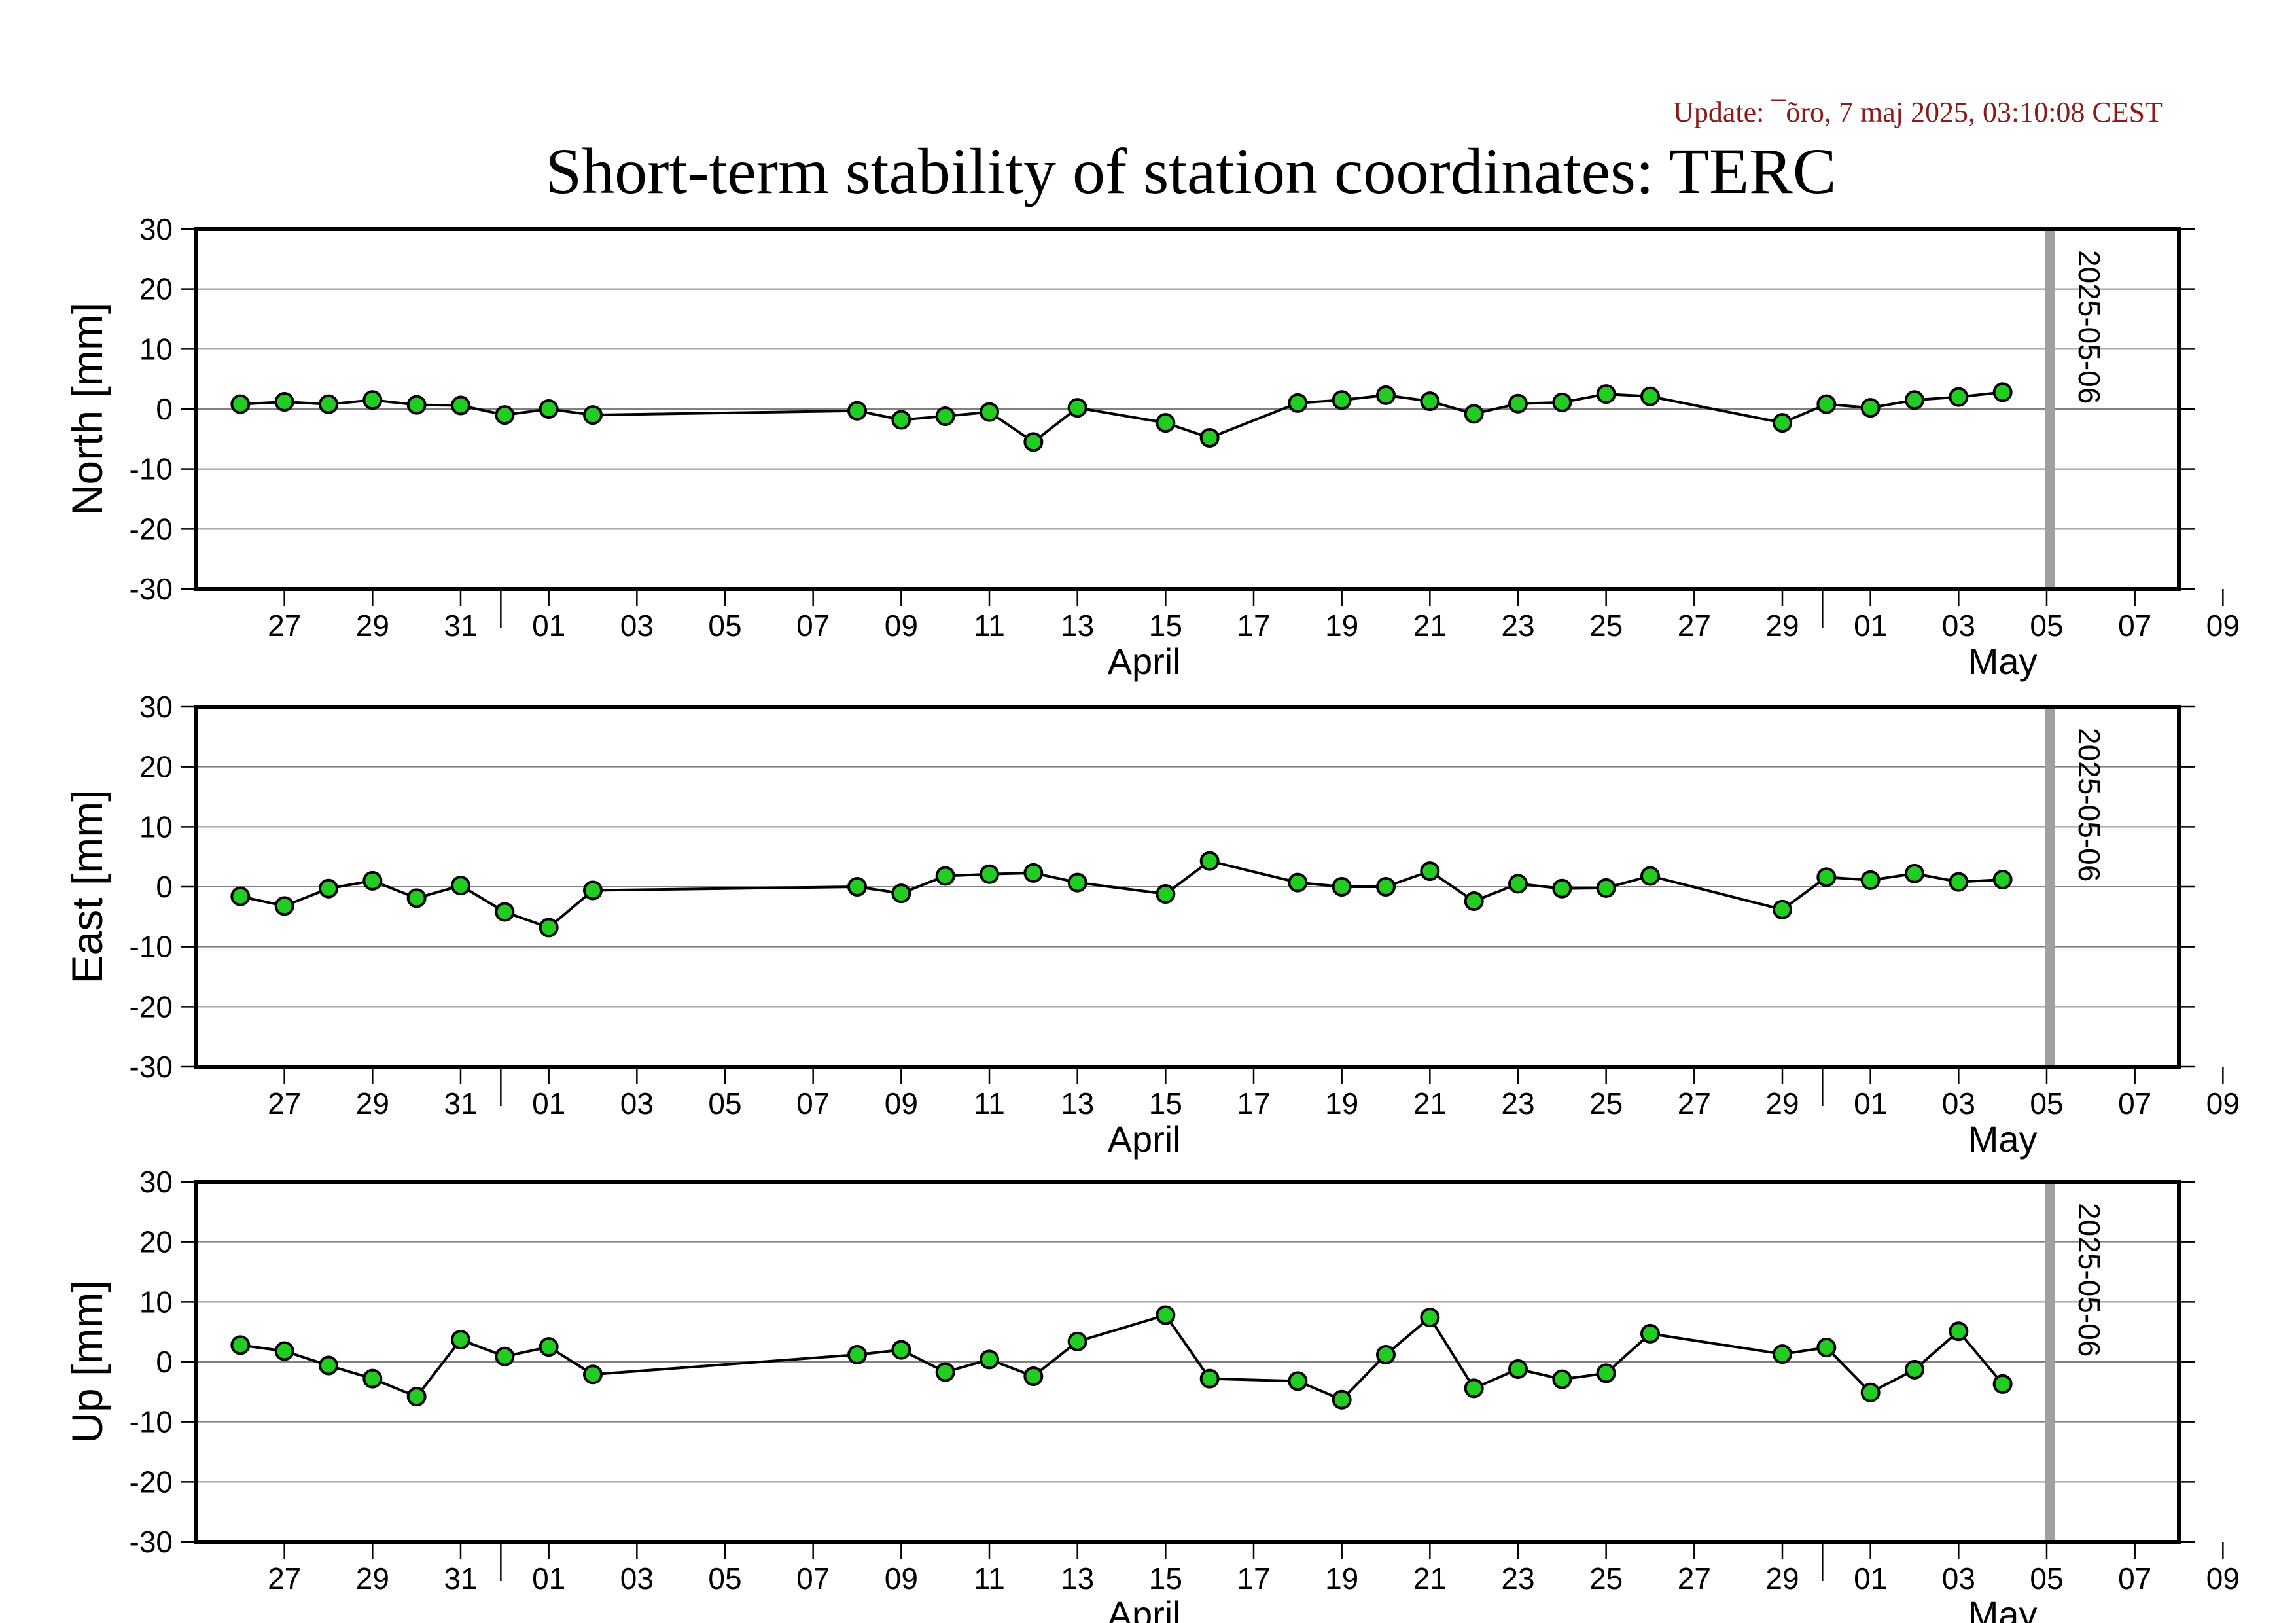 The height and width of the screenshot is (1623, 2296). I want to click on x-tick-label: 07, so click(813, 1103).